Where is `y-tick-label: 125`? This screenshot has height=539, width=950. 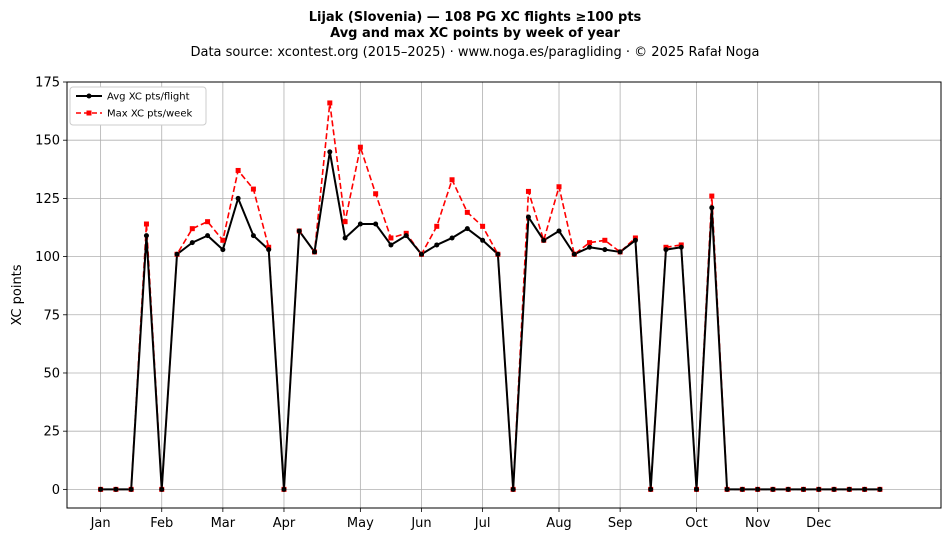 y-tick-label: 125 is located at coordinates (47, 199).